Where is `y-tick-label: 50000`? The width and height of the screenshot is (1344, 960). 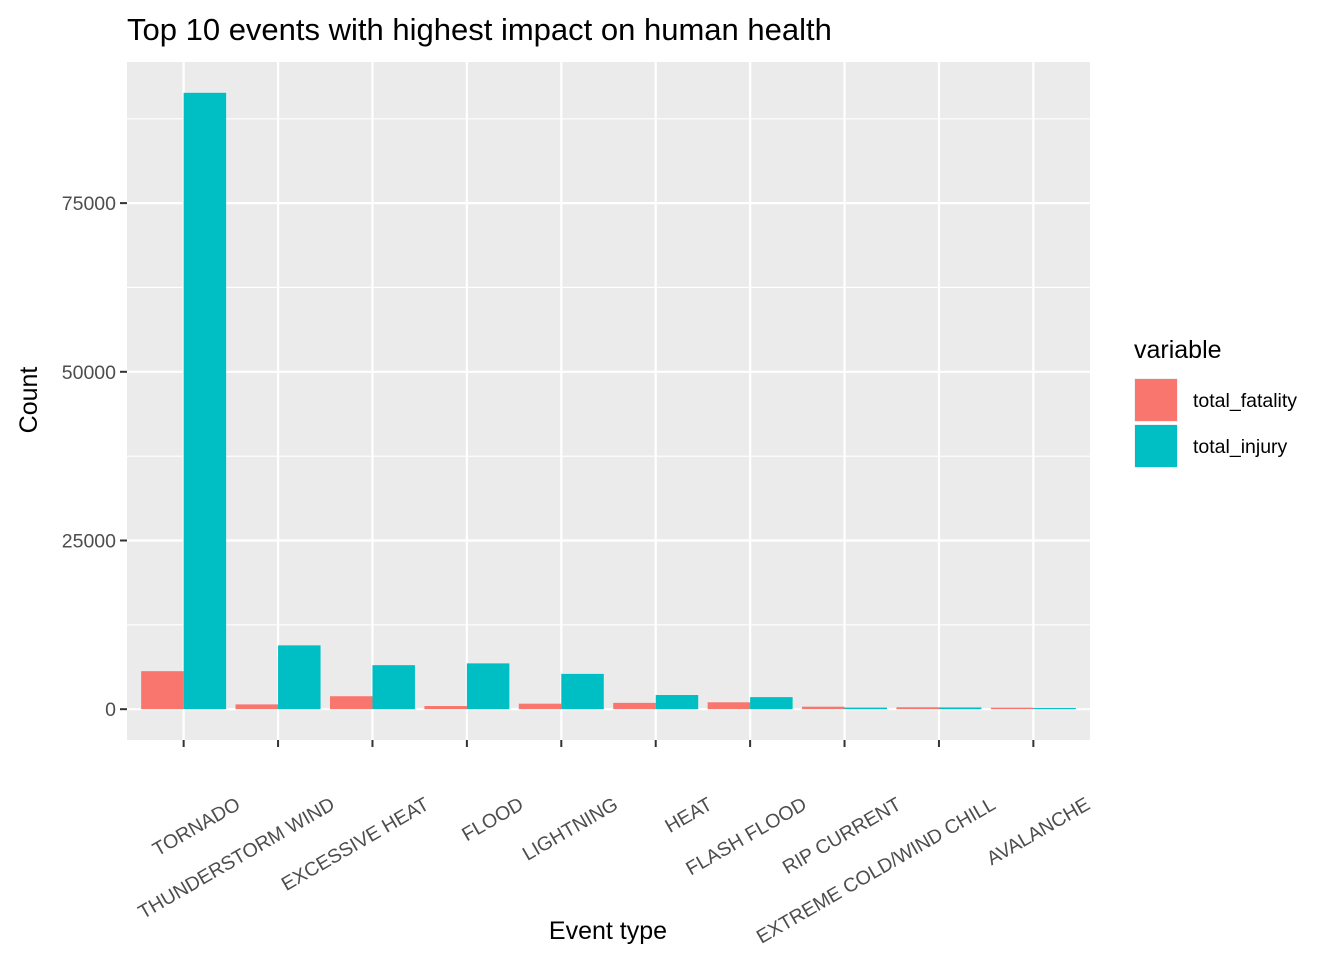
y-tick-label: 50000 is located at coordinates (89, 373).